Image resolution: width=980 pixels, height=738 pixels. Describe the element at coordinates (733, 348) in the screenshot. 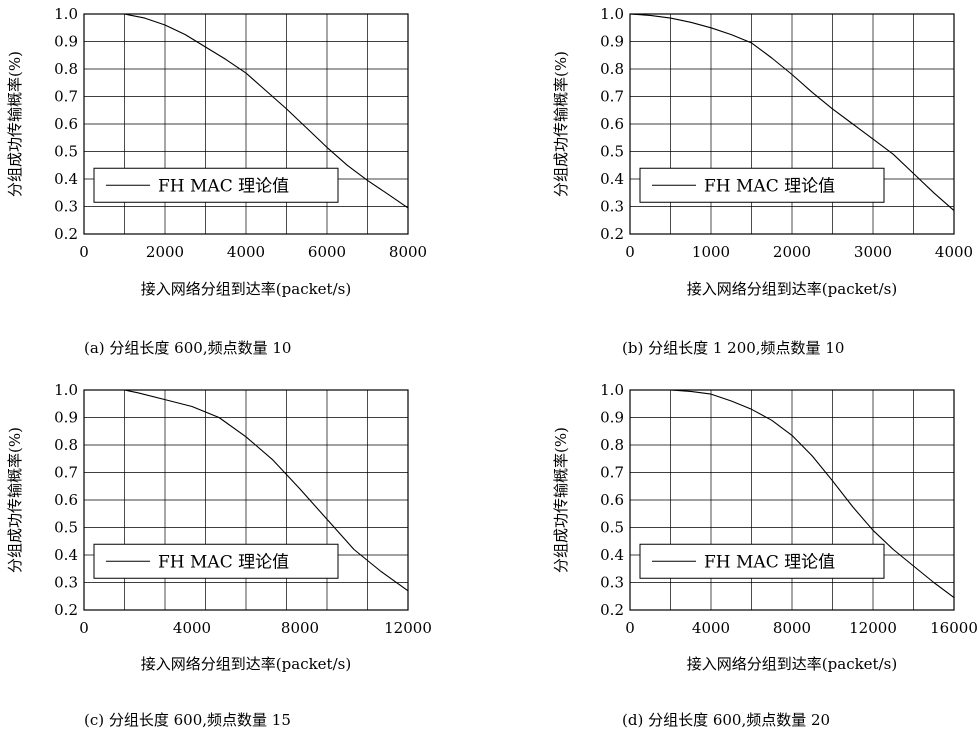

I see `subfigure-caption: (b) 分组长度 1 200,频点数量 10` at that location.